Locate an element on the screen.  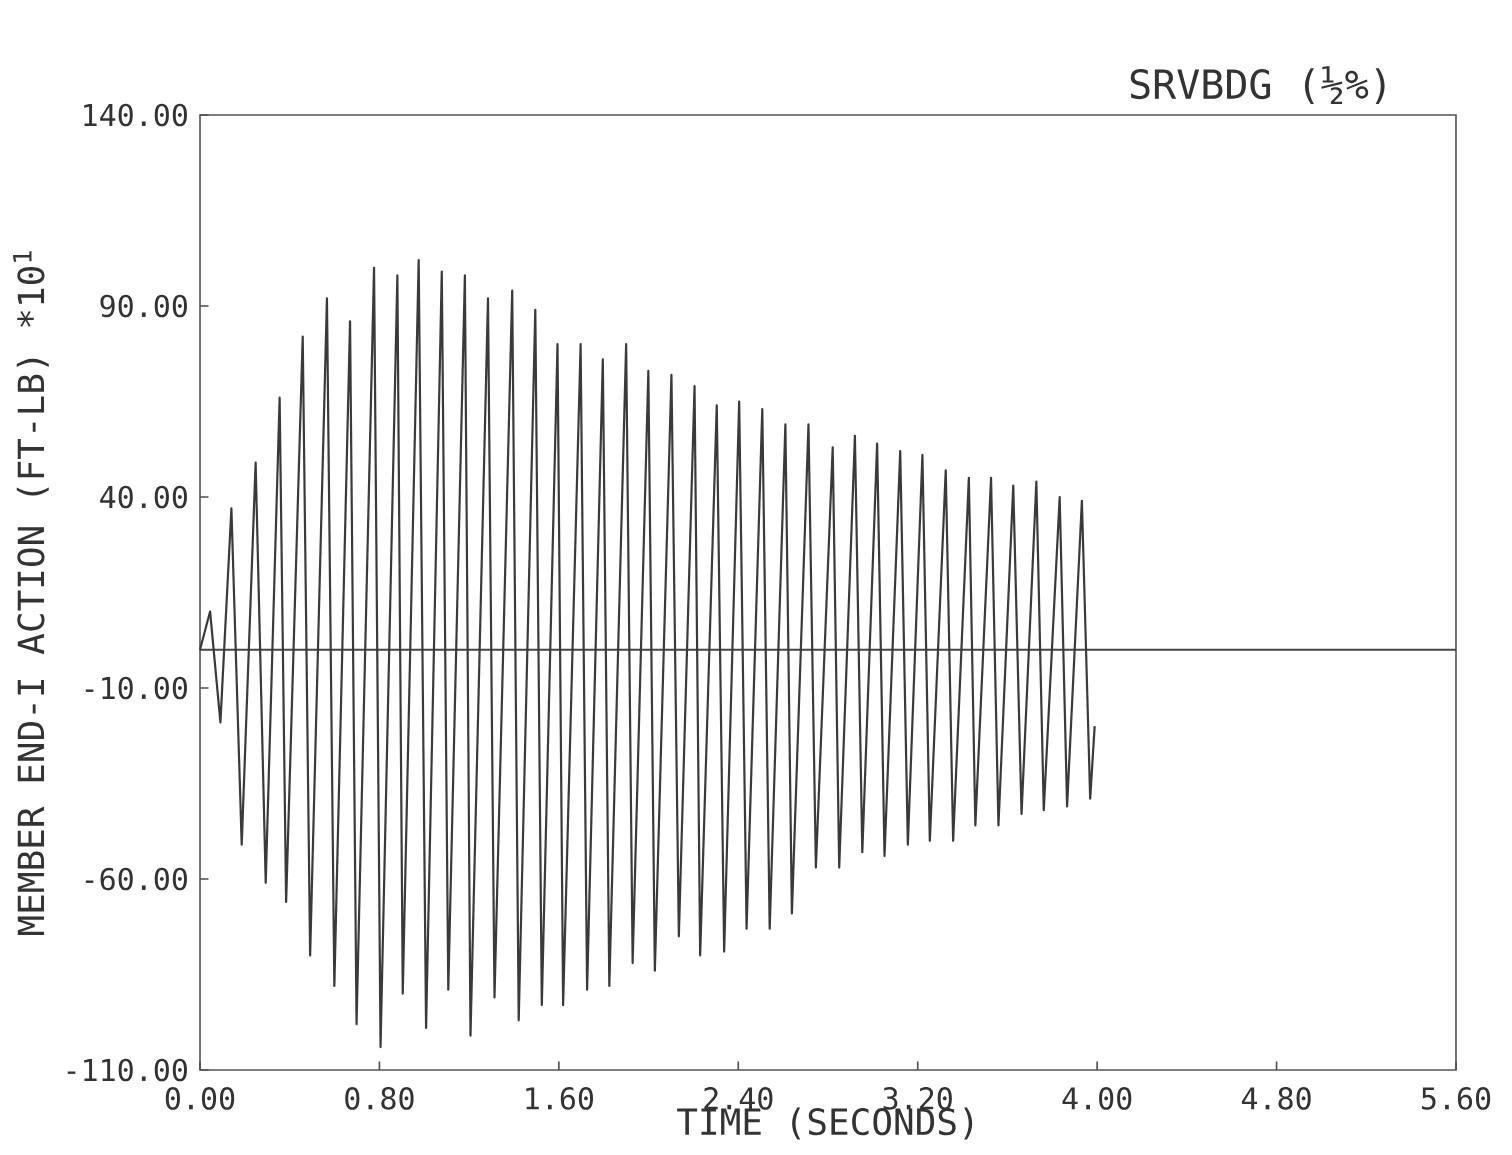
x-tick-label: 5.60 is located at coordinates (1456, 1098).